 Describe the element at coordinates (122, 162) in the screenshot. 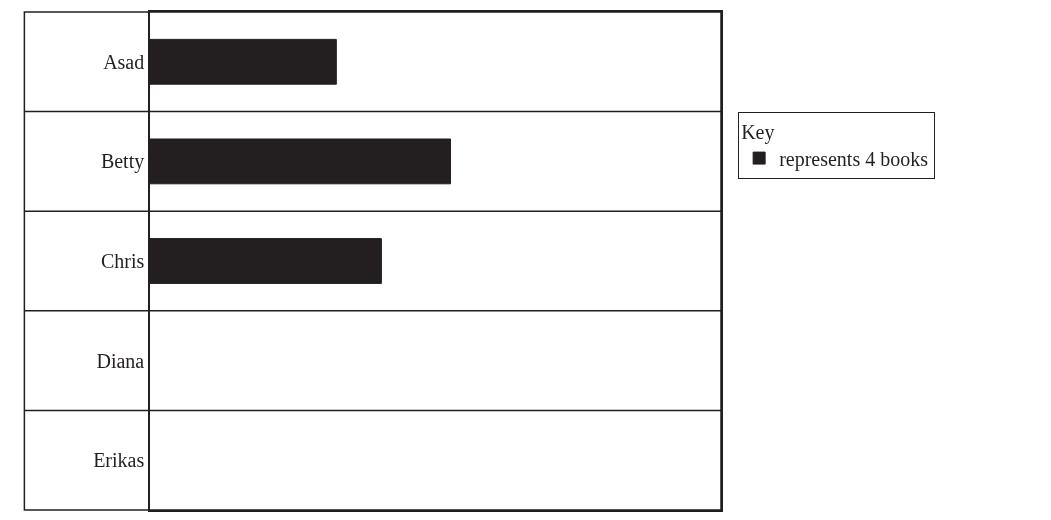

I see `y-tick-label: Betty` at that location.